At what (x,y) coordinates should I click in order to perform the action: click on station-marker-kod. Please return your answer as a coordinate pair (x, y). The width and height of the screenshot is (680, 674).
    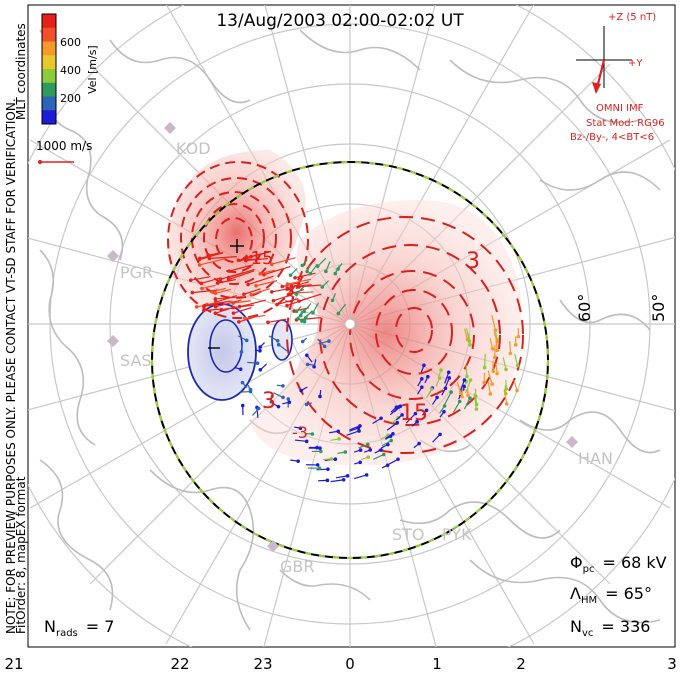
    Looking at the image, I should click on (170, 128).